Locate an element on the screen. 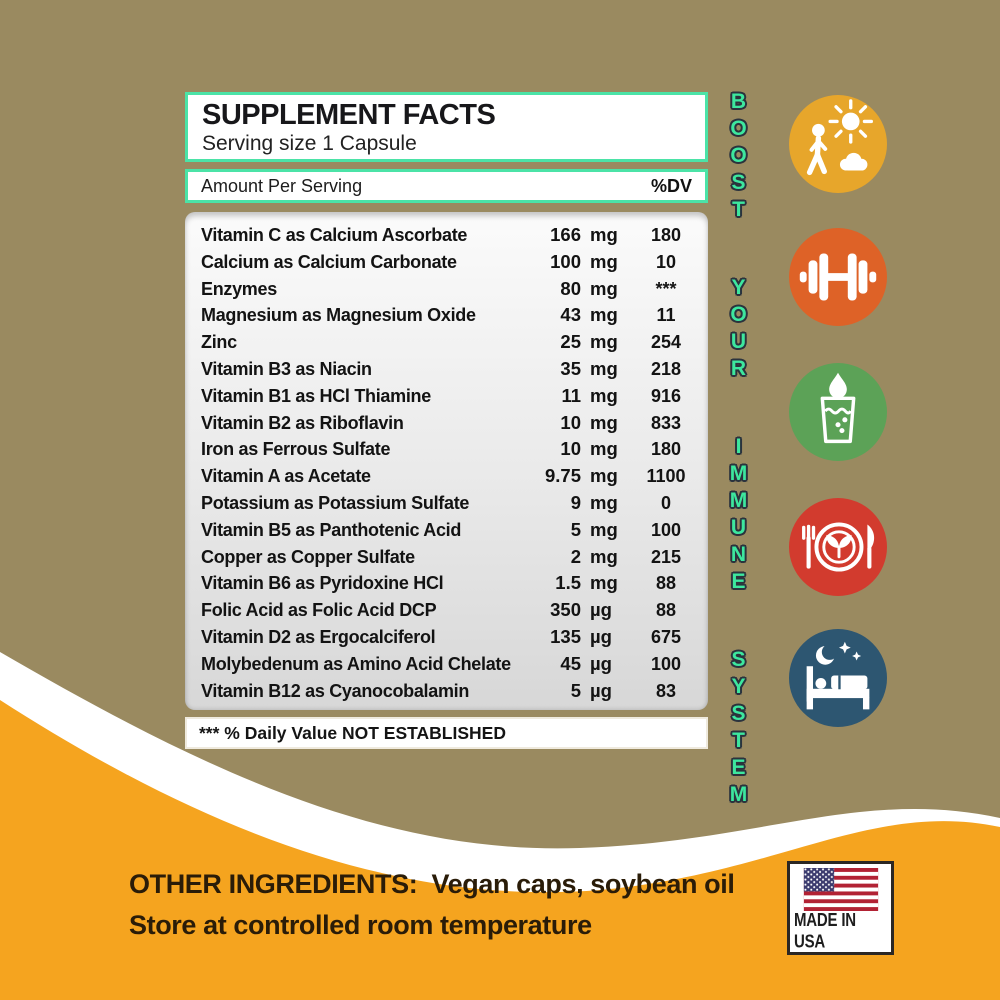 Image resolution: width=1000 pixels, height=1000 pixels. facts-header-box: SUPPLEMENT FACTS Serving size 1 Capsule is located at coordinates (446, 127).